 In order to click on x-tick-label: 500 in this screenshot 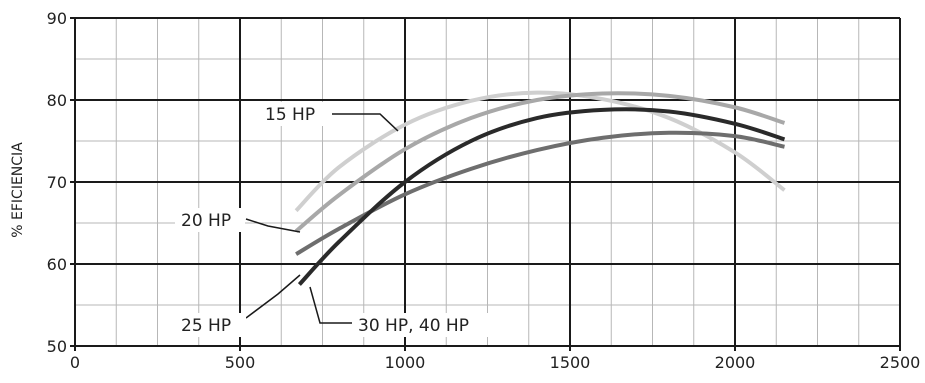, I will do `click(240, 362)`.